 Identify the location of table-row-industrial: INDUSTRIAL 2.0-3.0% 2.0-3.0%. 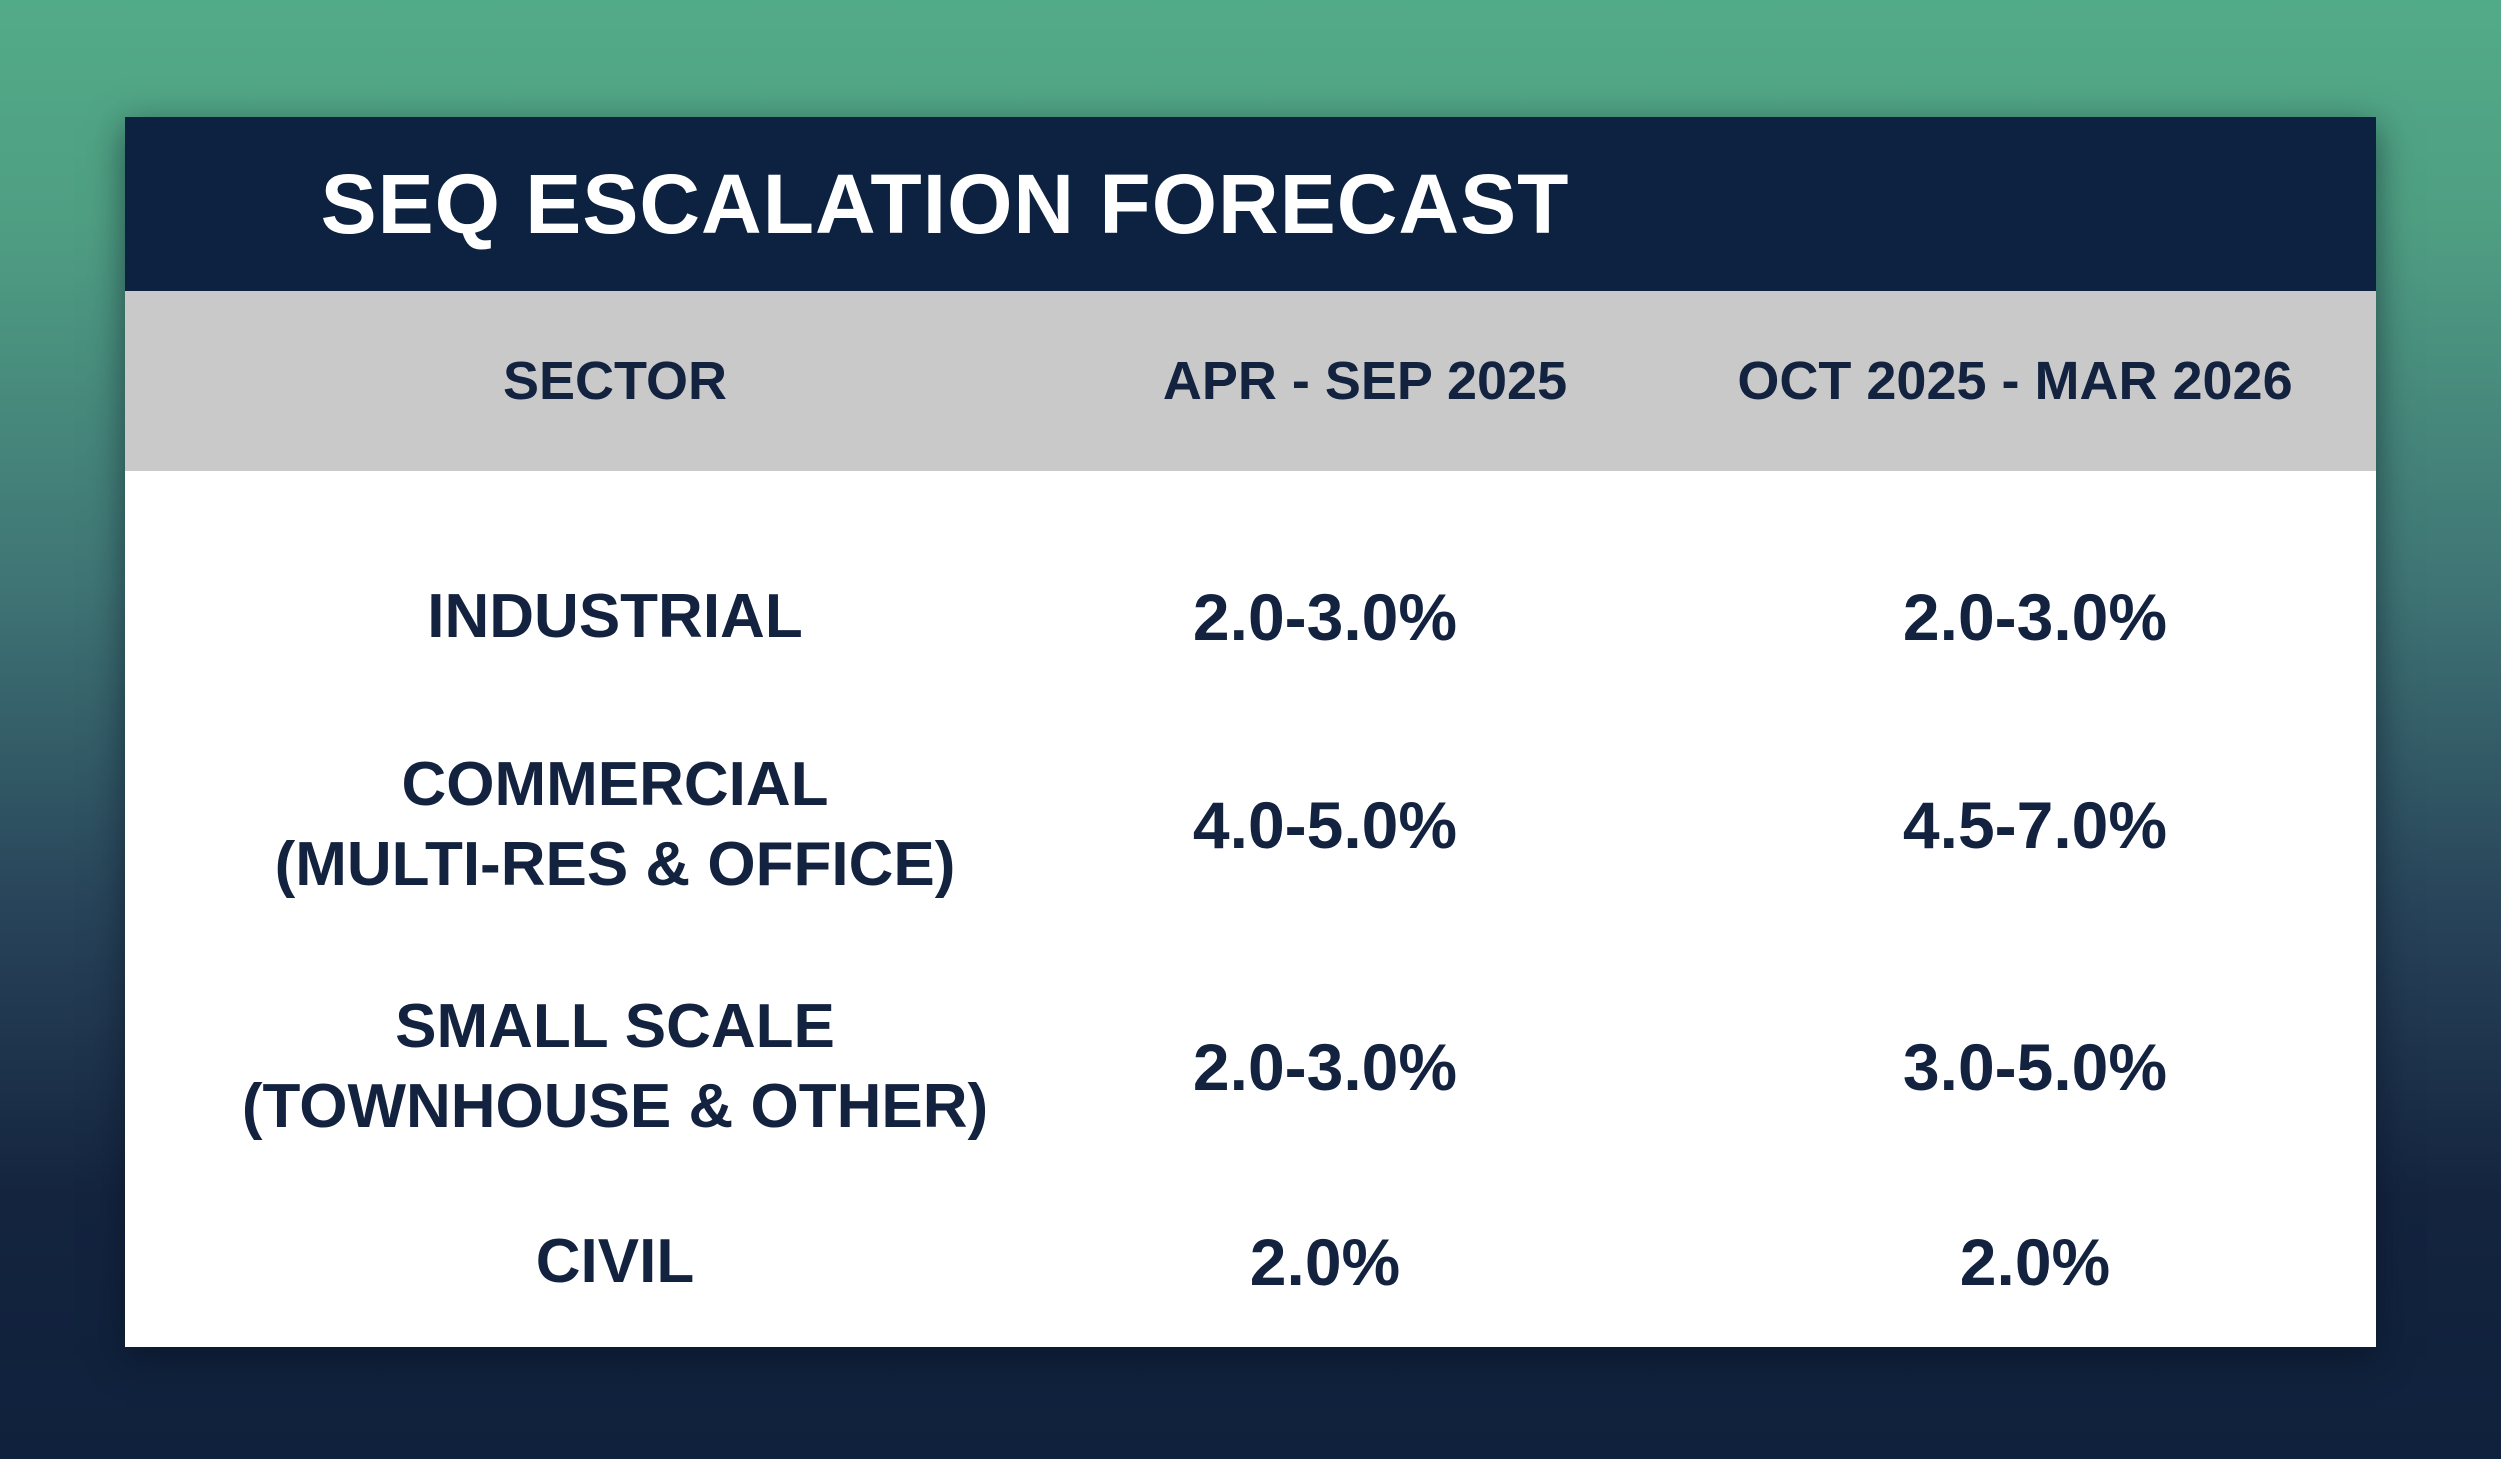
(1250, 617).